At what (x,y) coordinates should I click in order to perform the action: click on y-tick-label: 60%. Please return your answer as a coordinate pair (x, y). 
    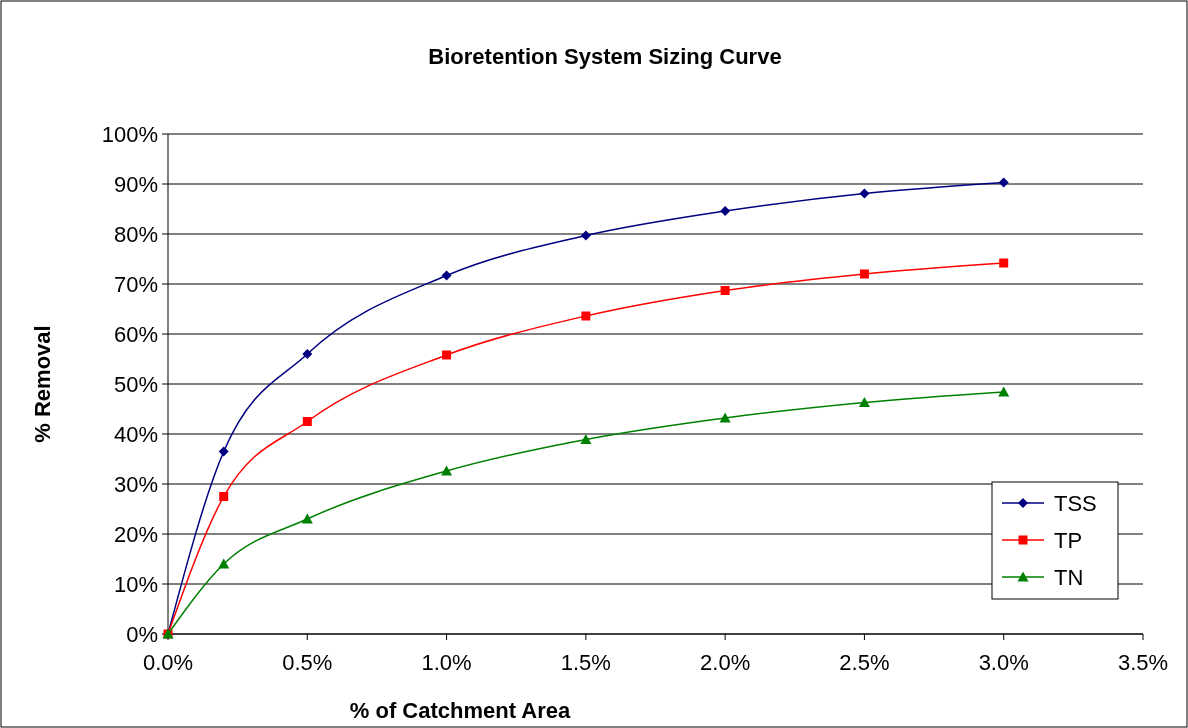
    Looking at the image, I should click on (135, 334).